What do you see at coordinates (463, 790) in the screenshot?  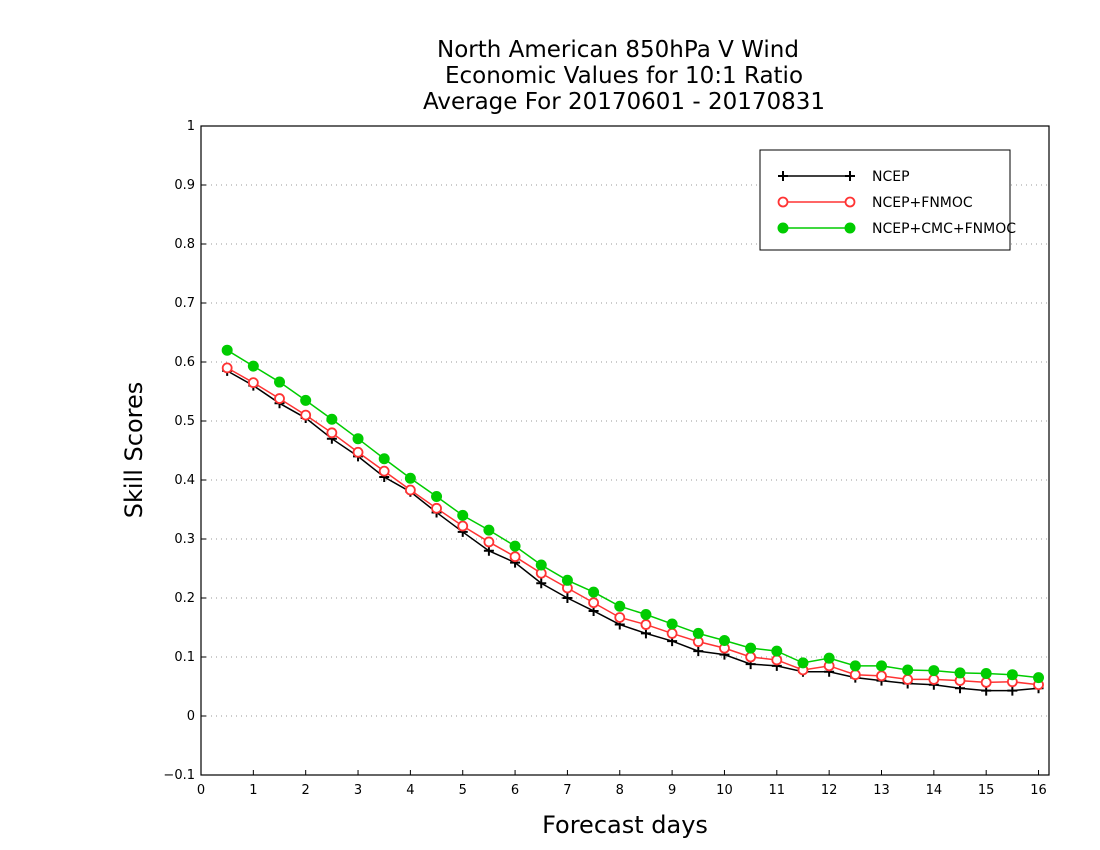 I see `x-tick-label: 5` at bounding box center [463, 790].